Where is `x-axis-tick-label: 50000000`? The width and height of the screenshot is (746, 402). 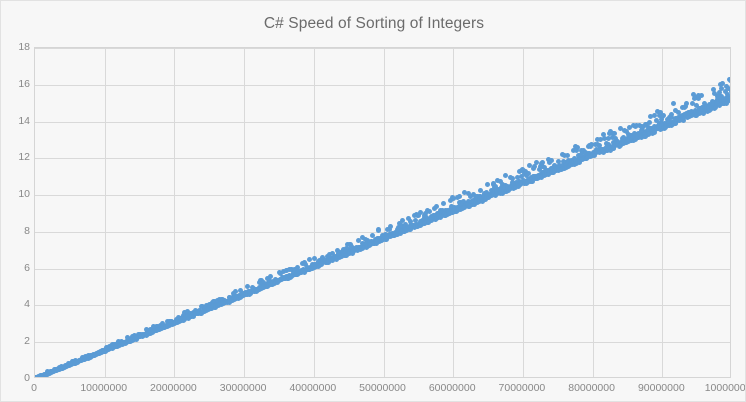
x-axis-tick-label: 50000000 is located at coordinates (382, 388).